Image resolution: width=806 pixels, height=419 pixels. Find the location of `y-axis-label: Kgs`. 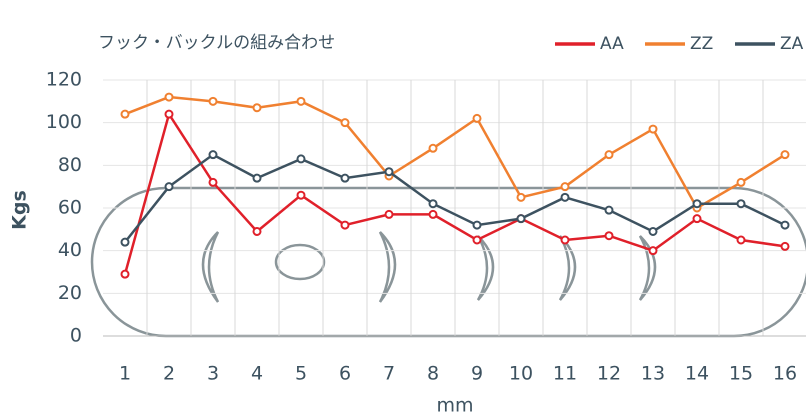

y-axis-label: Kgs is located at coordinates (20, 210).